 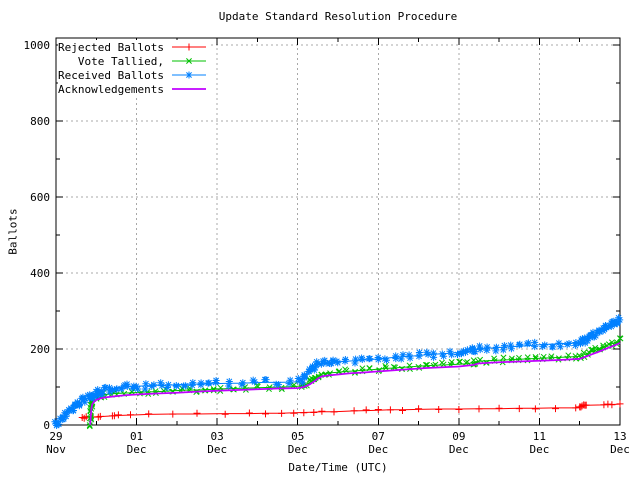 I want to click on legend-item-vote-tallied: Vote Tallied,, so click(x=133, y=61).